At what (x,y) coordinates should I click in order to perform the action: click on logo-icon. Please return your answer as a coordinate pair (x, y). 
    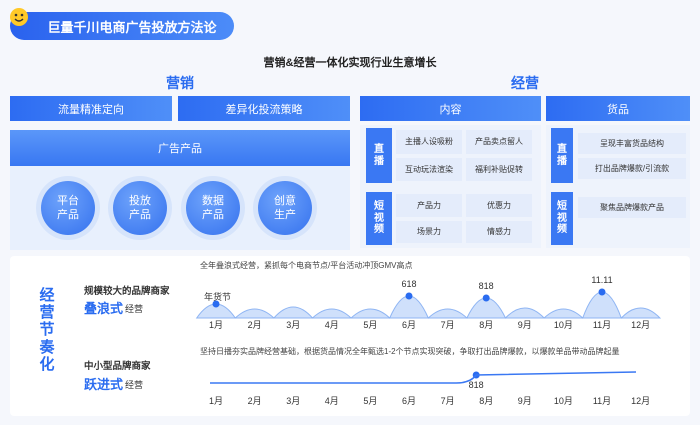
    Looking at the image, I should click on (19, 17).